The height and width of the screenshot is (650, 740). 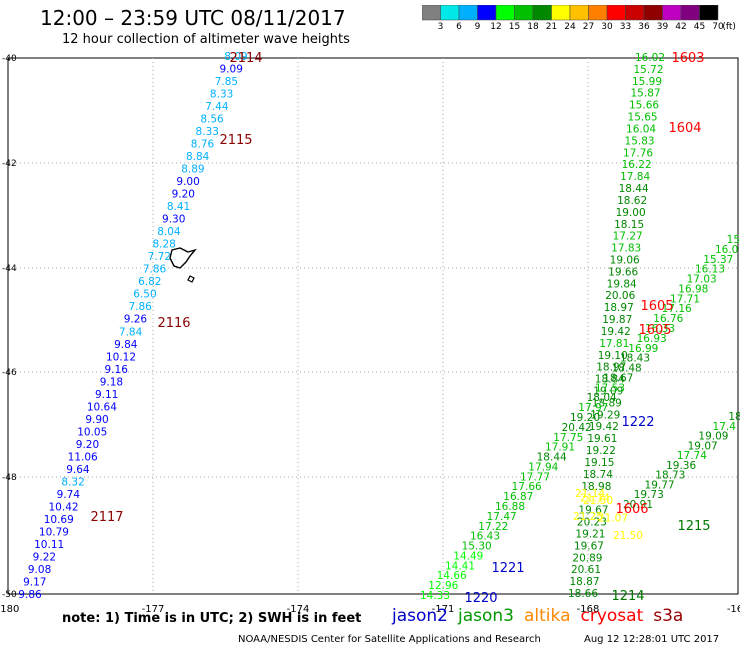 I want to click on wave-height-value: 16.93, so click(x=652, y=339).